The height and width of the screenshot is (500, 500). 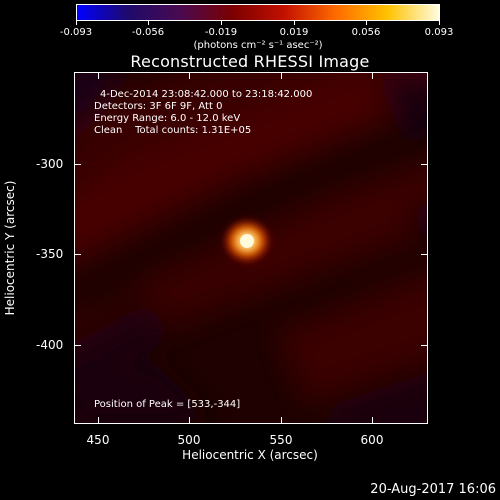 What do you see at coordinates (247, 241) in the screenshot?
I see `peak-core` at bounding box center [247, 241].